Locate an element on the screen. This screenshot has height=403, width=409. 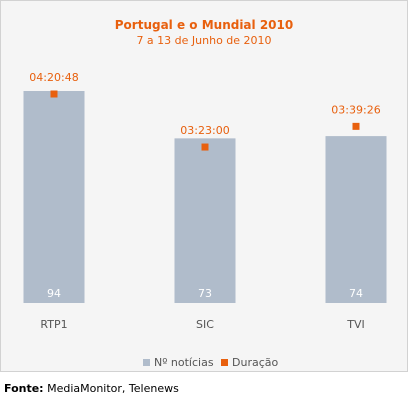
legend-swatch-noticias is located at coordinates (146, 362).